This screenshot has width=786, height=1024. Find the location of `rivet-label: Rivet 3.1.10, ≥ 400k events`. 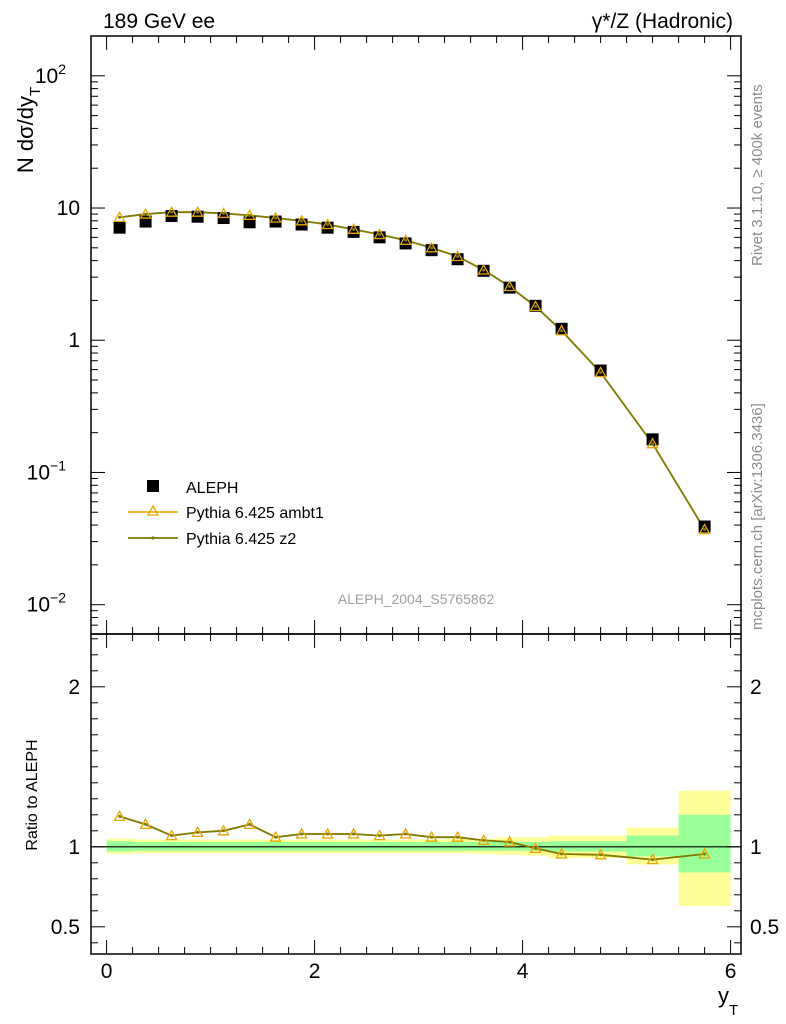

rivet-label: Rivet 3.1.10, ≥ 400k events is located at coordinates (757, 175).